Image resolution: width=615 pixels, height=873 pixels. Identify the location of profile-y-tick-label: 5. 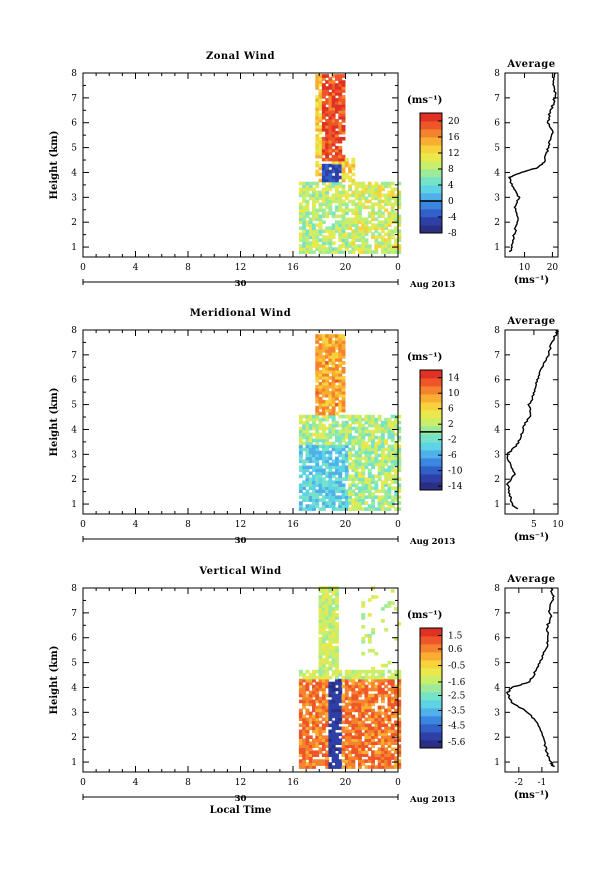
(497, 664).